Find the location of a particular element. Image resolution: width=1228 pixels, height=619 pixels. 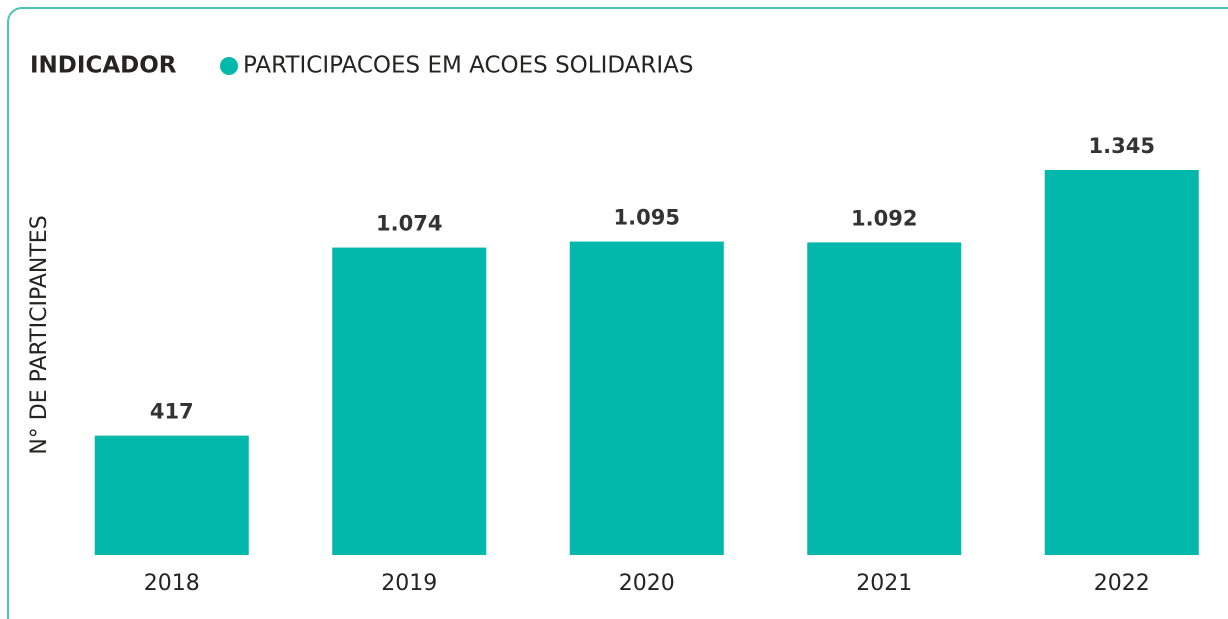

value-label: 1.095 is located at coordinates (647, 218).